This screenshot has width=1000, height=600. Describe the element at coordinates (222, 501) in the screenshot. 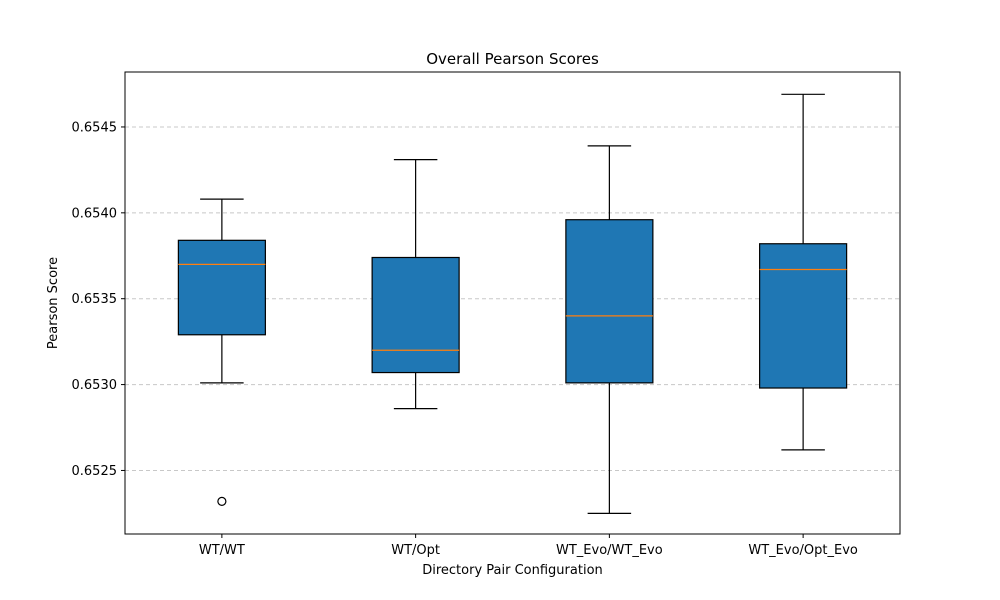

I see `outlier-point` at that location.